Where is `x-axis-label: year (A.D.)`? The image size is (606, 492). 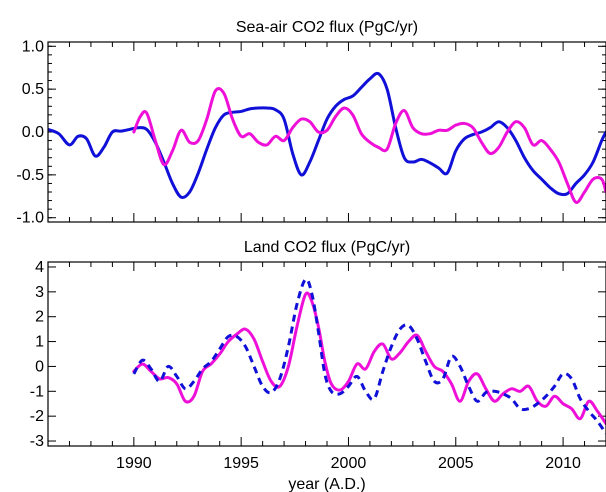
x-axis-label: year (A.D.) is located at coordinates (326, 484).